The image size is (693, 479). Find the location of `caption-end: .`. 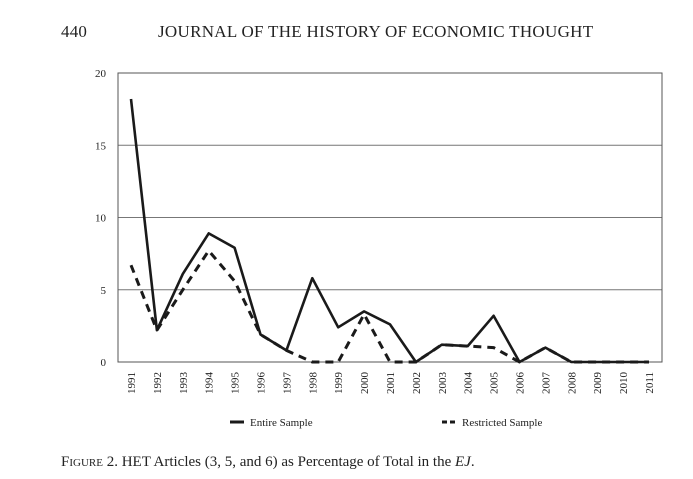

caption-end: . is located at coordinates (472, 462).